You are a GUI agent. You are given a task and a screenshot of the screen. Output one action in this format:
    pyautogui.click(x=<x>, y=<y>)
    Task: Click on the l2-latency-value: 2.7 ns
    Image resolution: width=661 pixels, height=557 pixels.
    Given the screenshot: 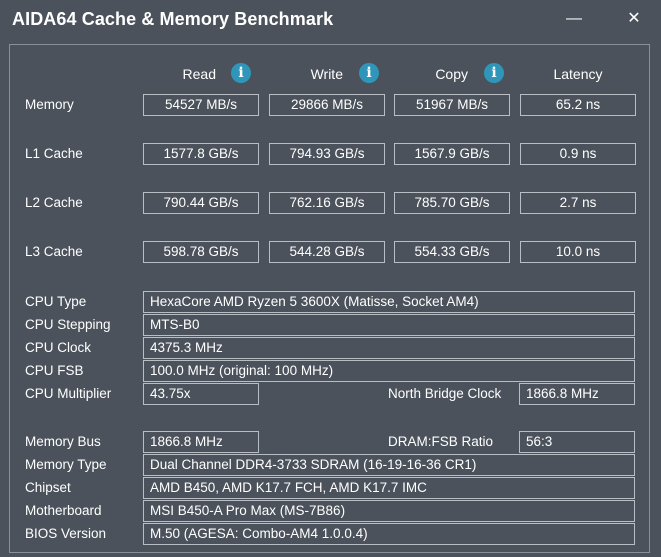 What is the action you would take?
    pyautogui.click(x=578, y=203)
    